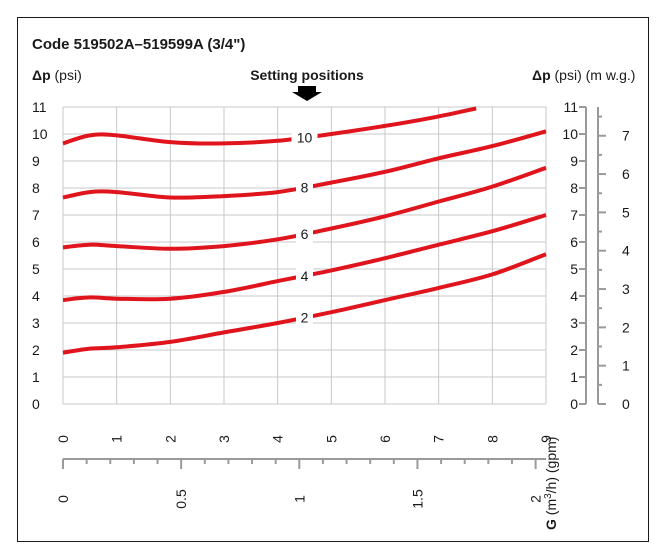 The image size is (666, 550). Describe the element at coordinates (170, 439) in the screenshot. I see `x-tick-label-gpm: 2` at that location.